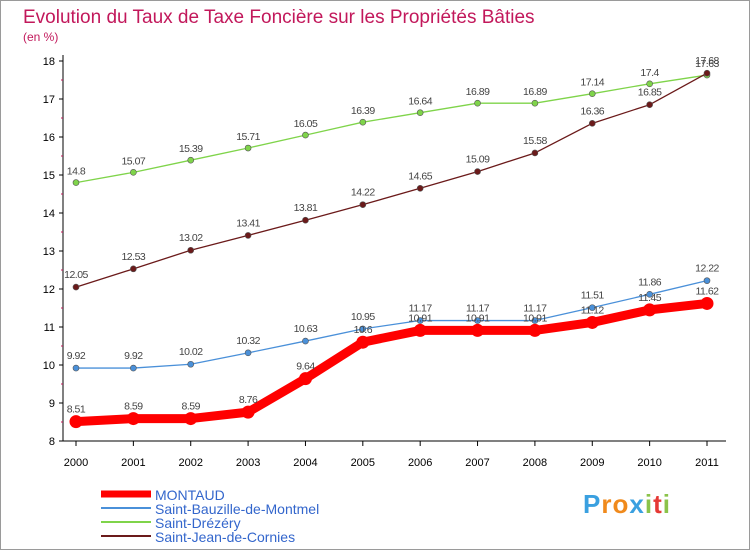 The image size is (750, 550). Describe the element at coordinates (363, 463) in the screenshot. I see `x-tick-label: 2005` at that location.